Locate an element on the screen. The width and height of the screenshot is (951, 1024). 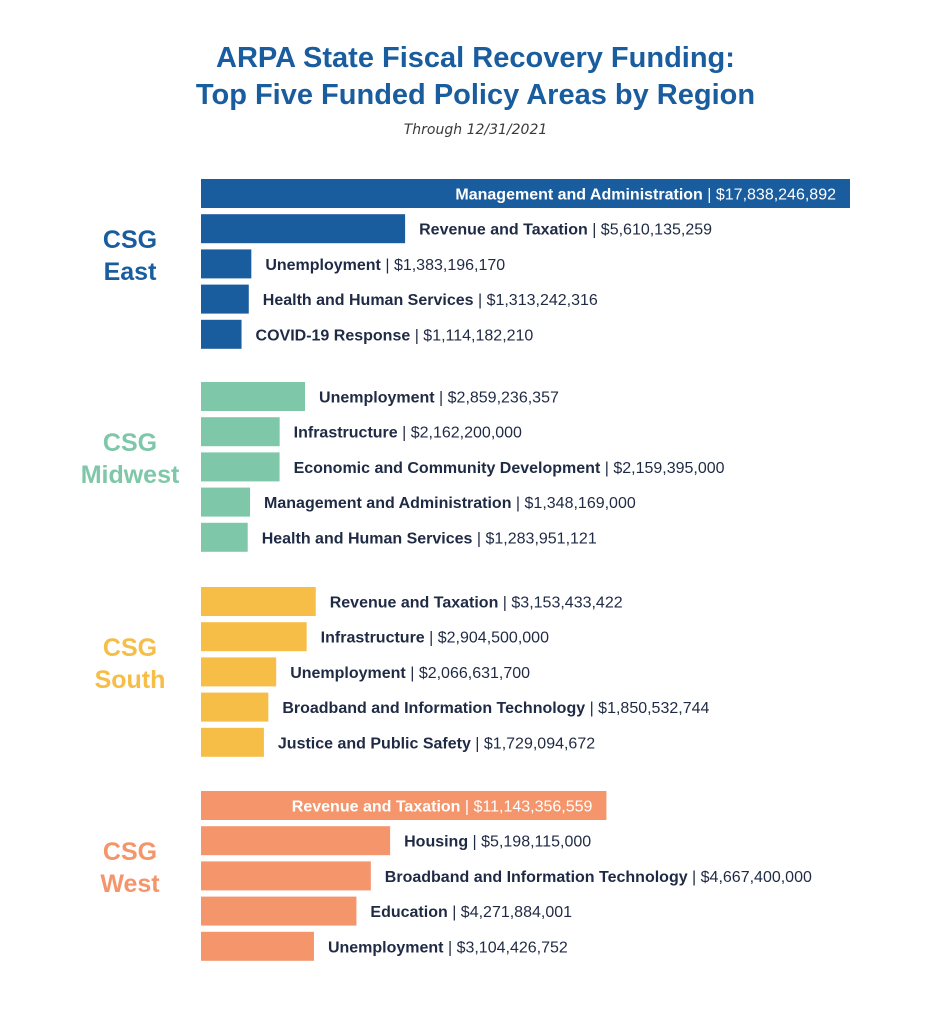
bar-value: $3,104,426,752 is located at coordinates (512, 947).